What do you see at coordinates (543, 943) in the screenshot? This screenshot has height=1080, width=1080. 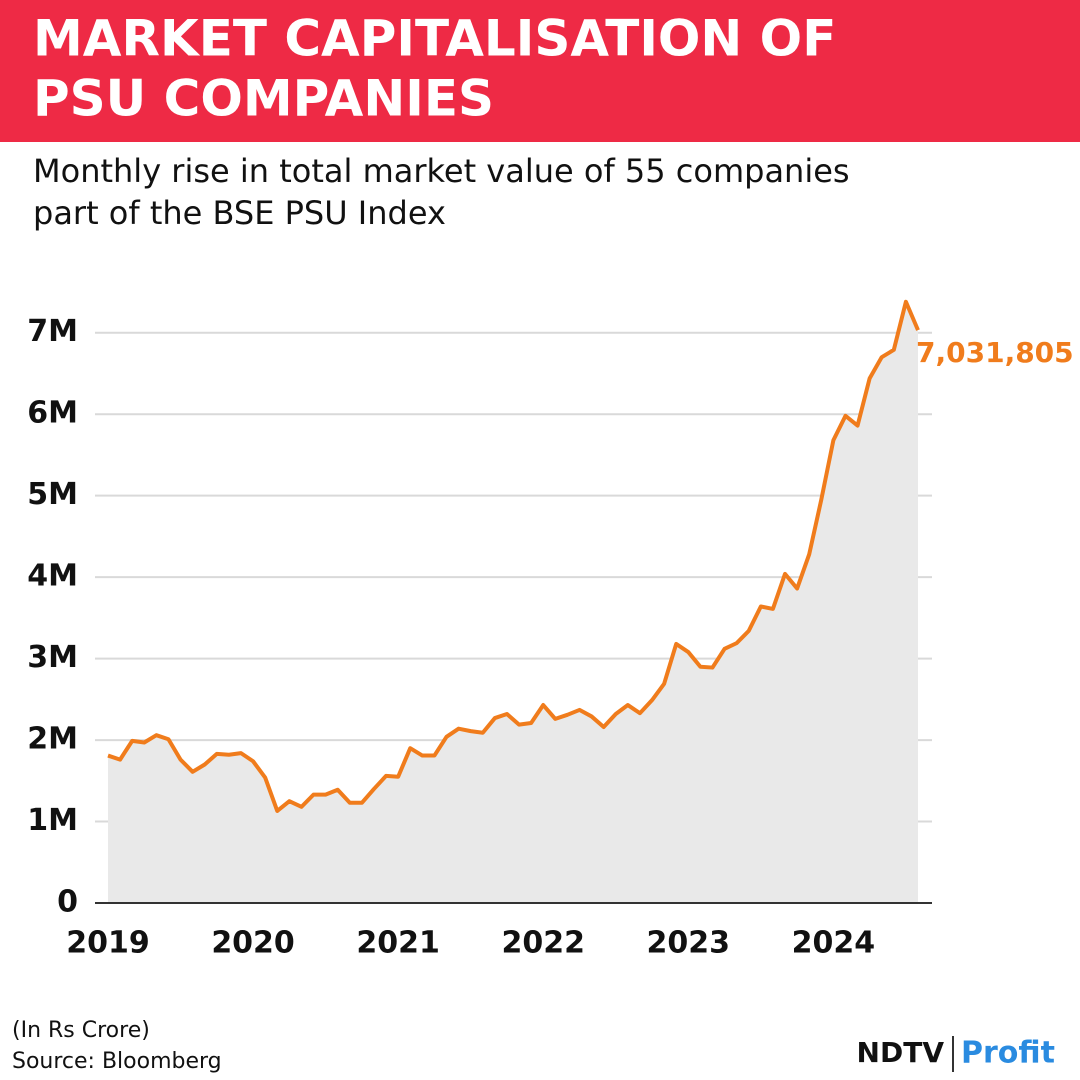 I see `x-tick-label: 2022` at bounding box center [543, 943].